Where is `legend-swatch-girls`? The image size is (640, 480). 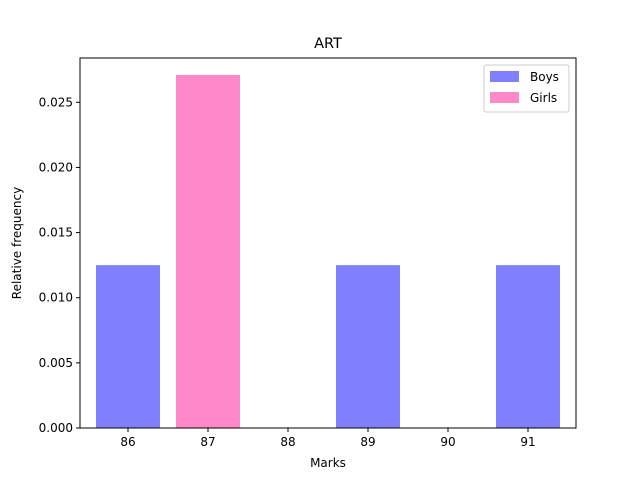
legend-swatch-girls is located at coordinates (504, 97).